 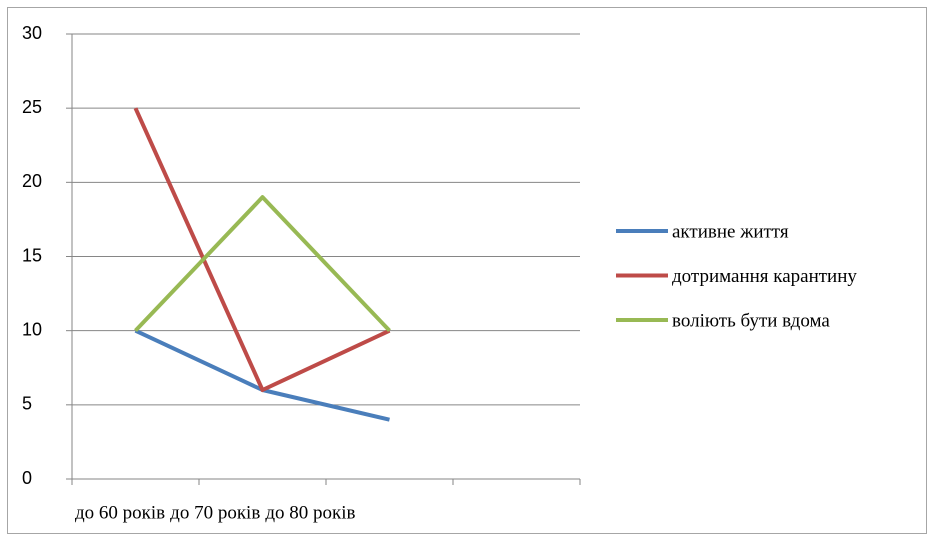 I want to click on legend-label: активне життя, so click(x=730, y=231).